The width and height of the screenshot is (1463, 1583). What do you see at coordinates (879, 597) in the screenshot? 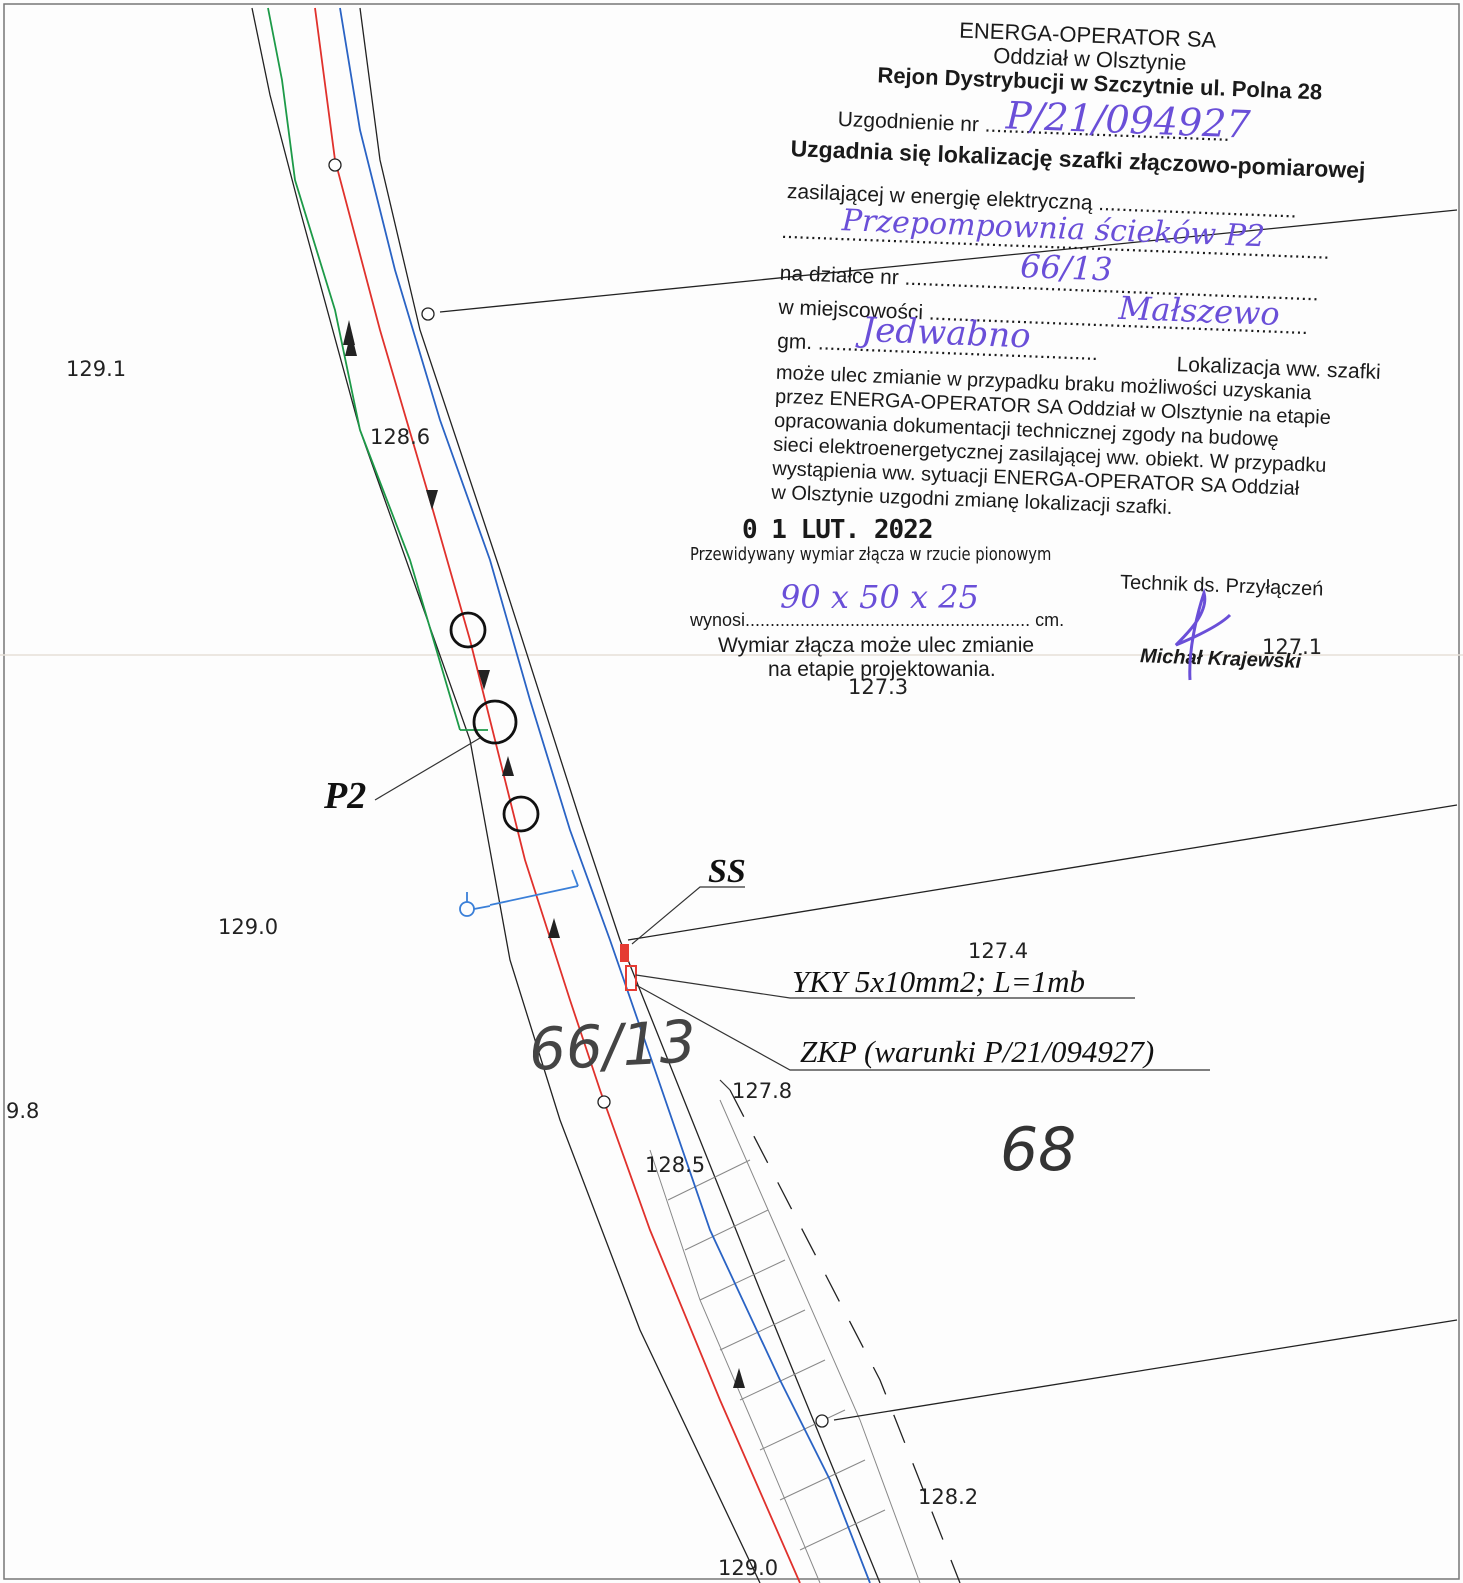
I see `wynosi-value: 90 x 50 x 25` at bounding box center [879, 597].